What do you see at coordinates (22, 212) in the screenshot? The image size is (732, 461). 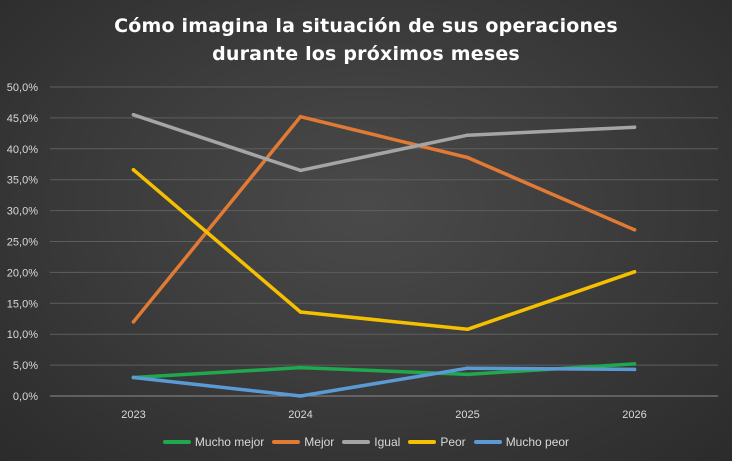 I see `y-tick-label: 30,0%` at bounding box center [22, 212].